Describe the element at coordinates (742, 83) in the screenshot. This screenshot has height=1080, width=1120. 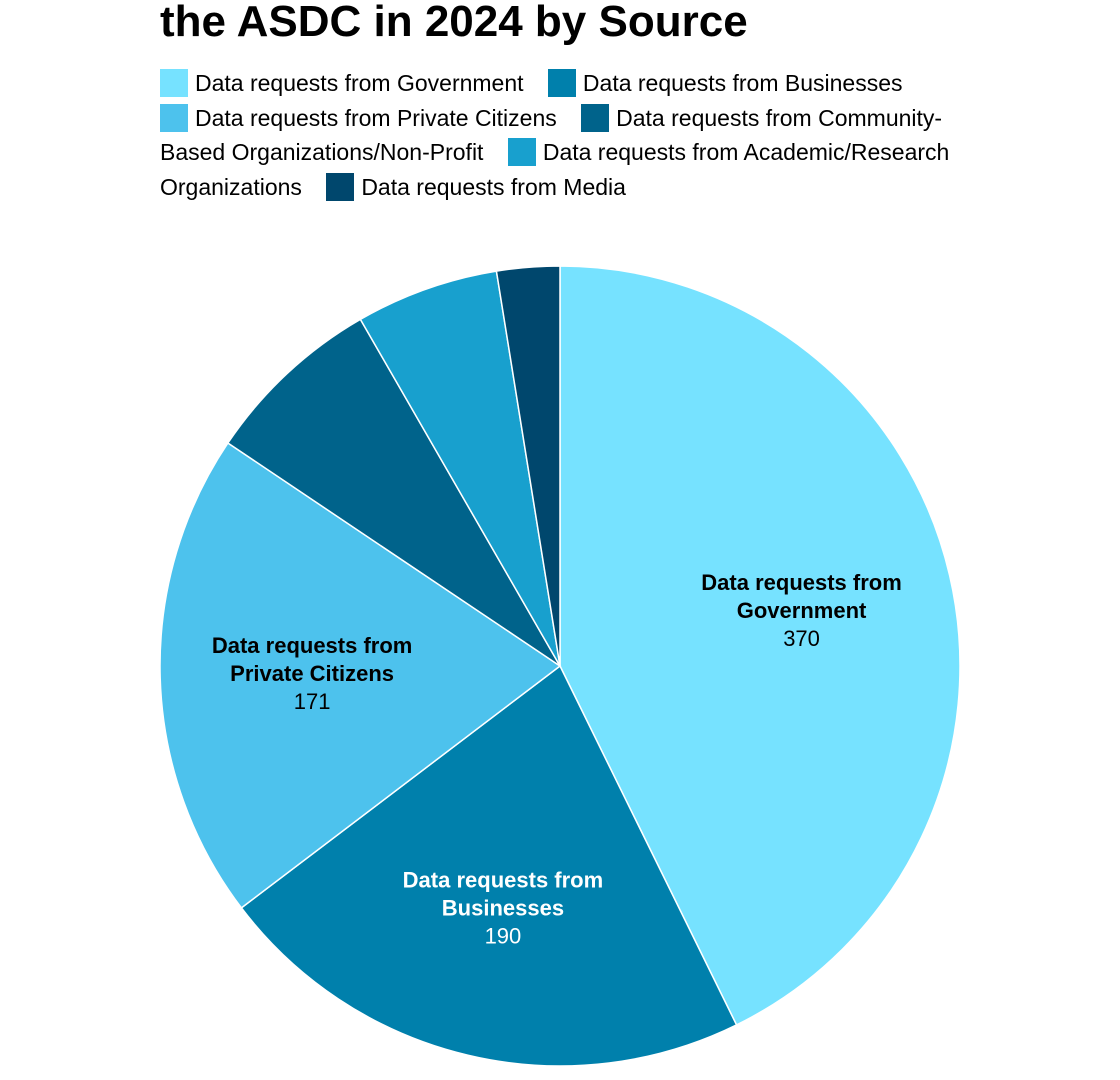
I see `legend-label: Data requests from Businesses` at that location.